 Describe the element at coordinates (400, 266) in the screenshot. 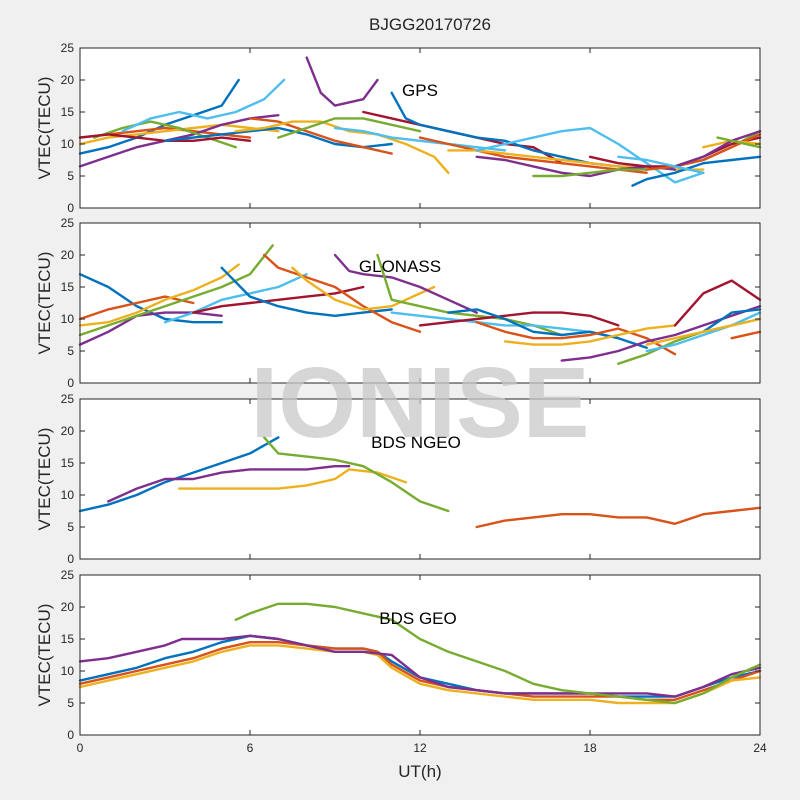

I see `panel-label: GLONASS` at that location.